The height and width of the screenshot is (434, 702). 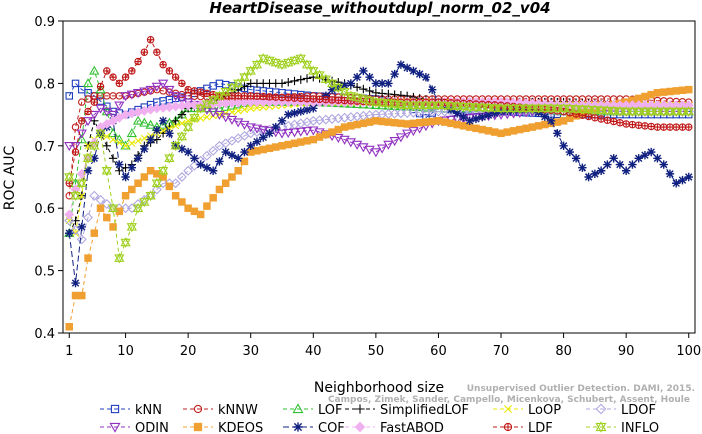 What do you see at coordinates (626, 351) in the screenshot?
I see `x-tick-label: 90` at bounding box center [626, 351].